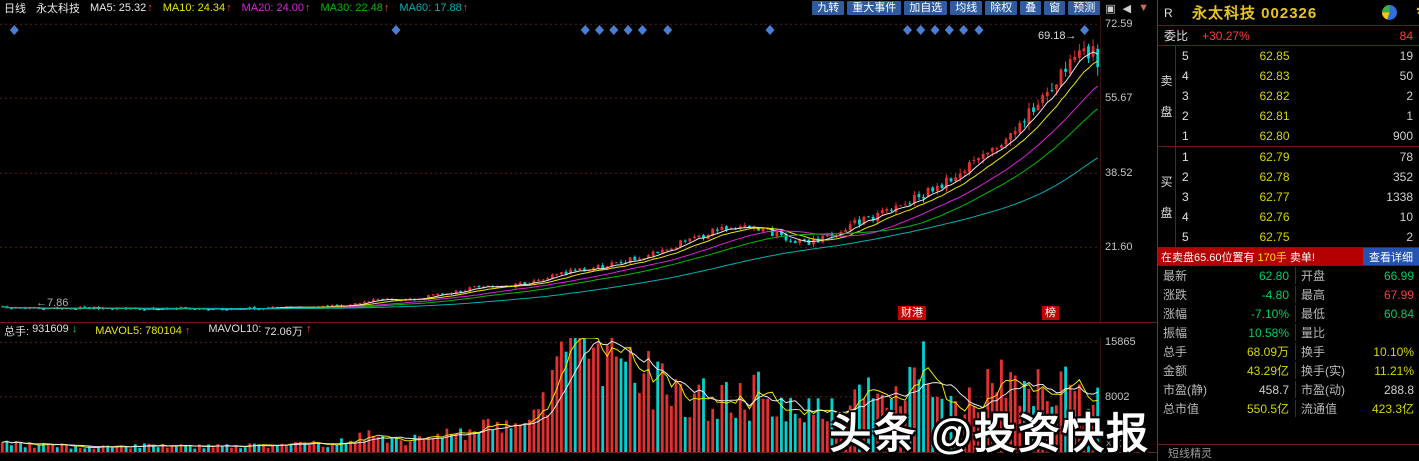  Describe the element at coordinates (1143, 8) in the screenshot. I see `dropdown-icon: ▼` at that location.